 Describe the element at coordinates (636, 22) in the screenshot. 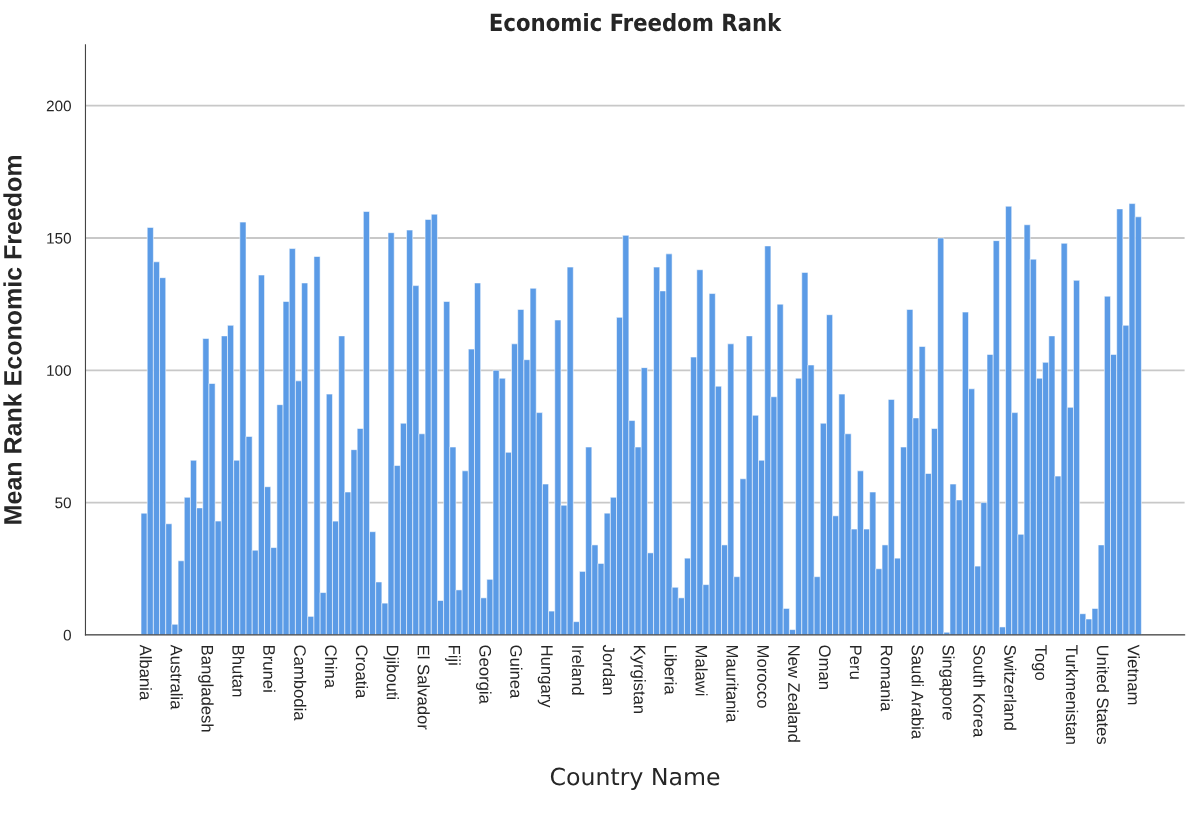

I see `chart-title: Economic Freedom Rank` at that location.